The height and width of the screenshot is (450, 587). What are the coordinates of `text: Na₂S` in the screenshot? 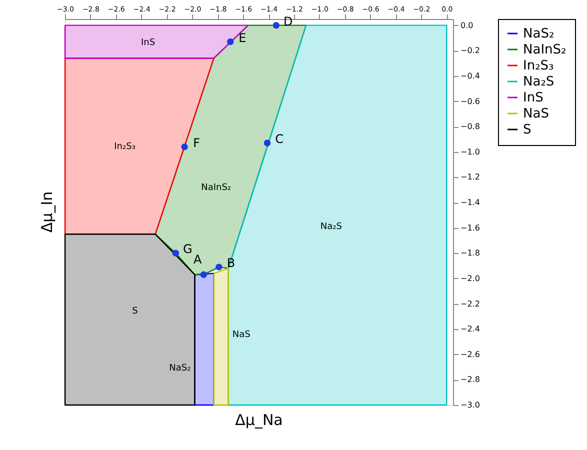 It's located at (331, 227).